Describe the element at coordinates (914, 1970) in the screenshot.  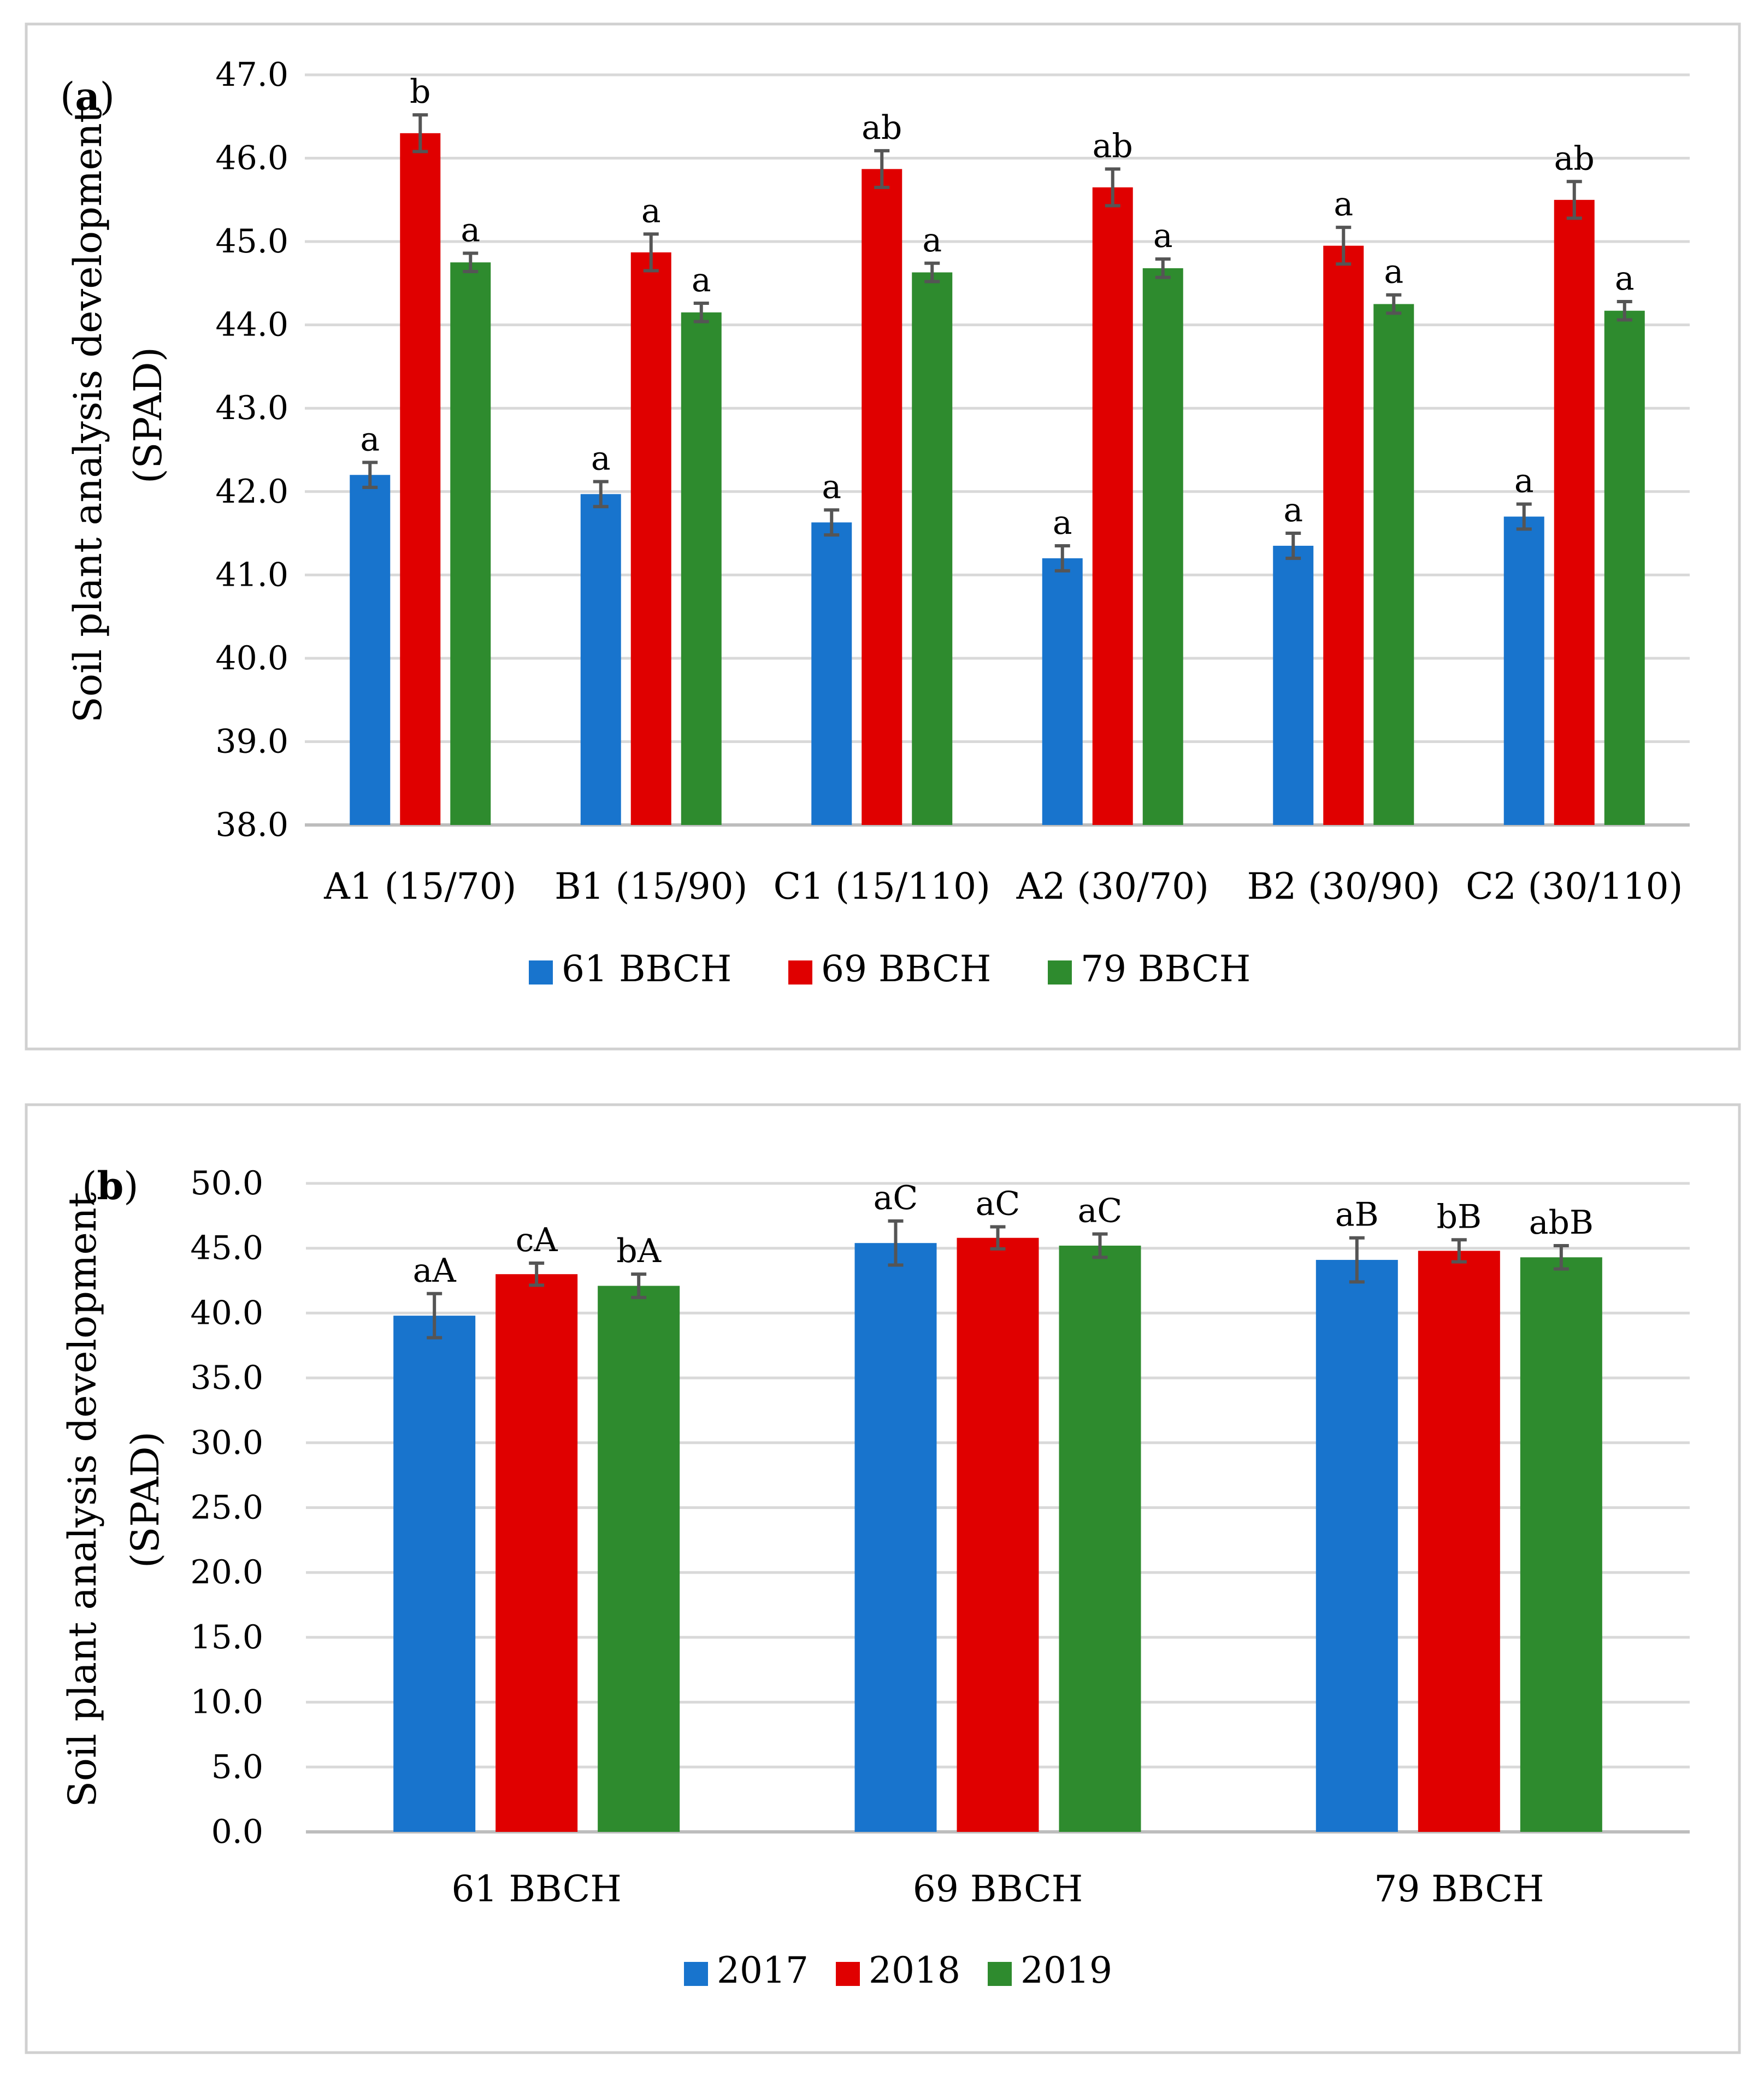
I see `legend-label: 2018` at that location.